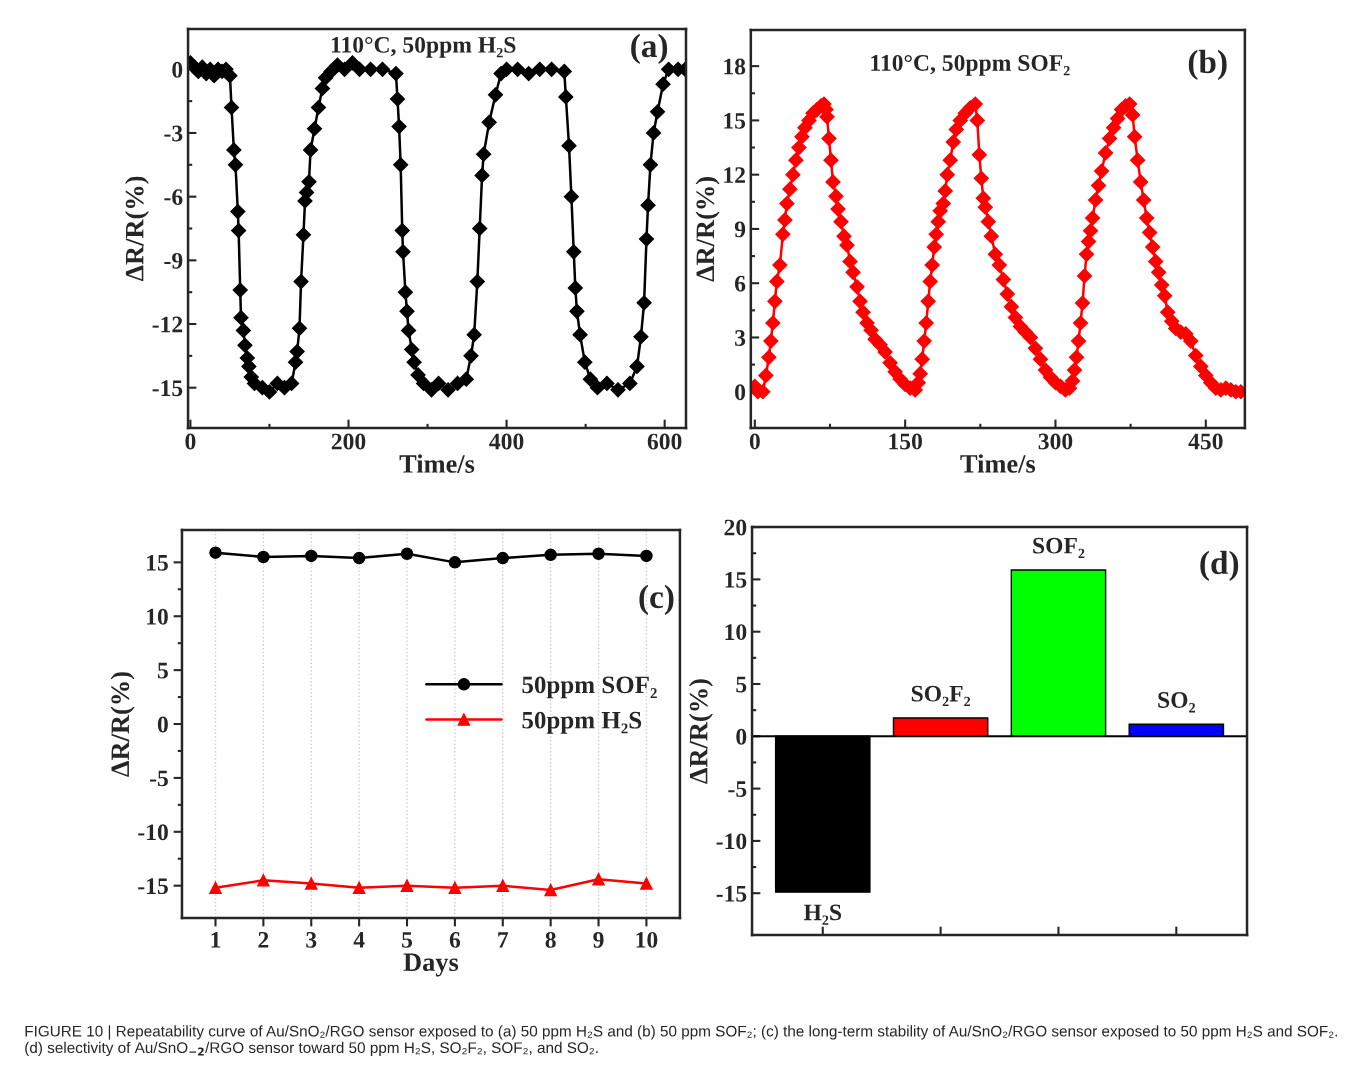 The height and width of the screenshot is (1085, 1348). I want to click on x-tick-label: 3, so click(311, 939).